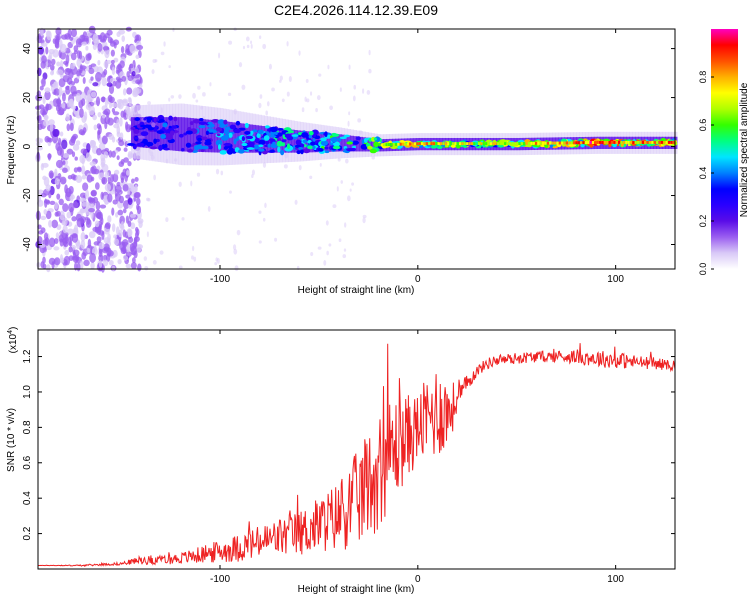 The image size is (750, 605). I want to click on colorbar-gradient, so click(724, 149).